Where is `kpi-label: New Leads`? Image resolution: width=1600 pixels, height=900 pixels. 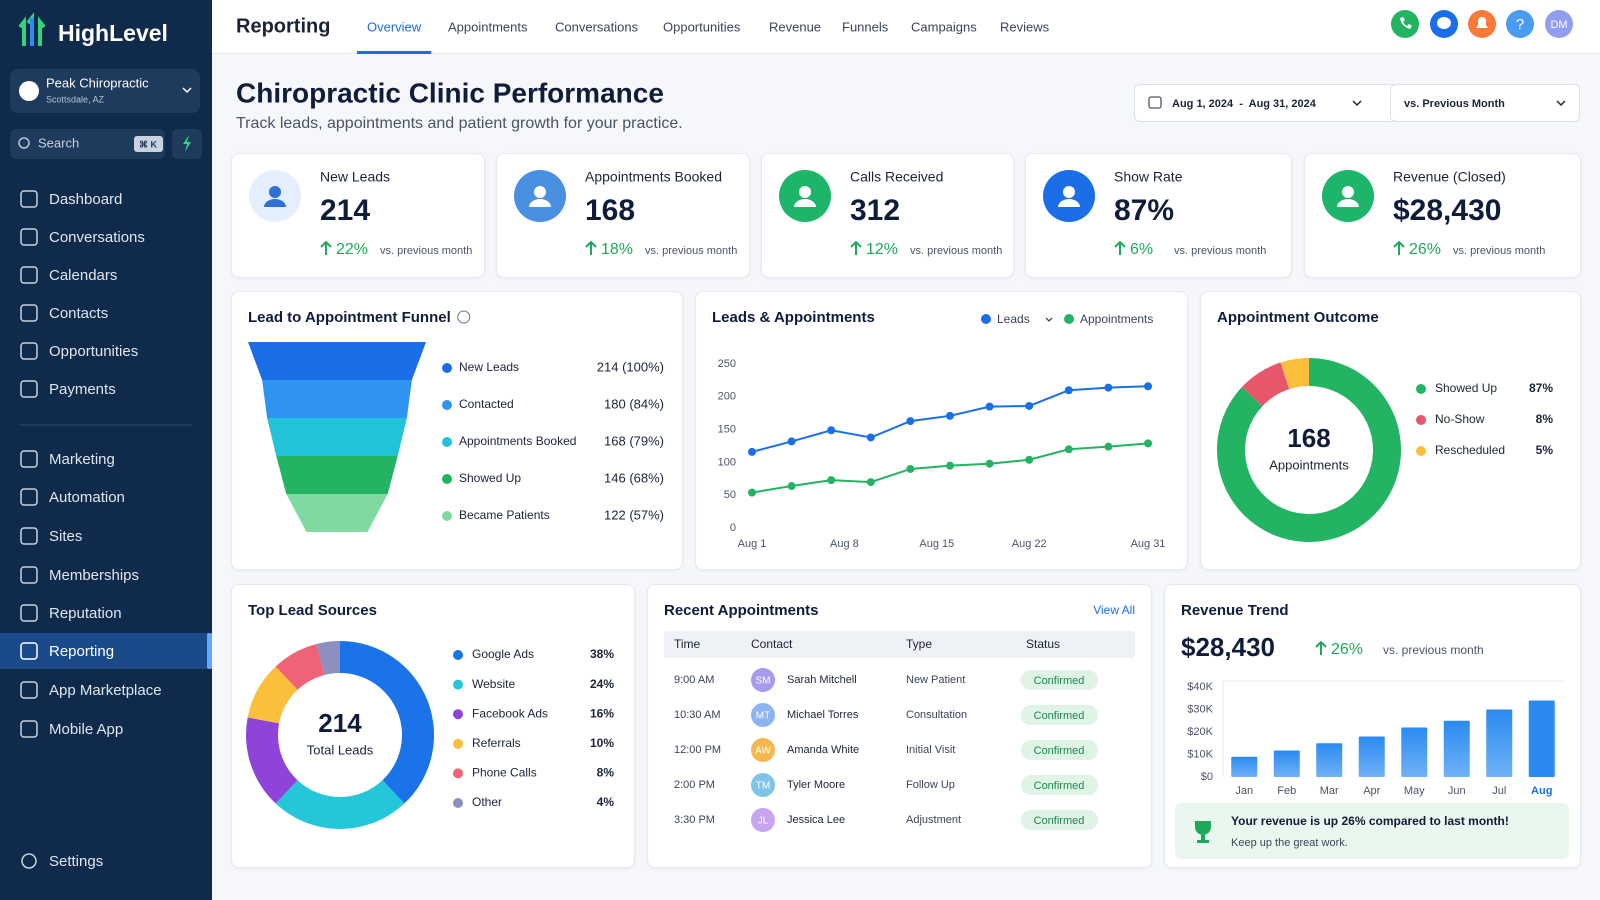 kpi-label: New Leads is located at coordinates (355, 177).